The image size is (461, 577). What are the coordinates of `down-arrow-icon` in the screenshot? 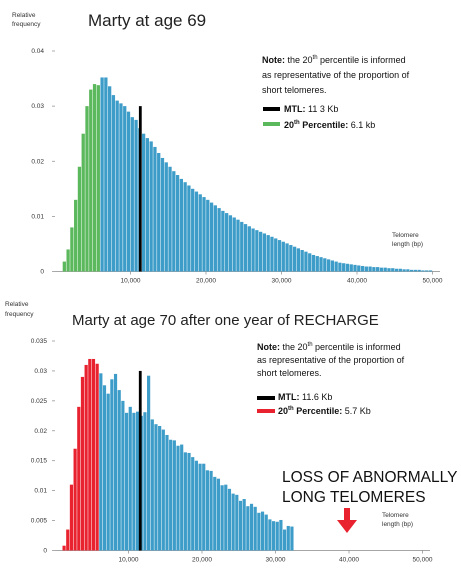 It's located at (347, 520).